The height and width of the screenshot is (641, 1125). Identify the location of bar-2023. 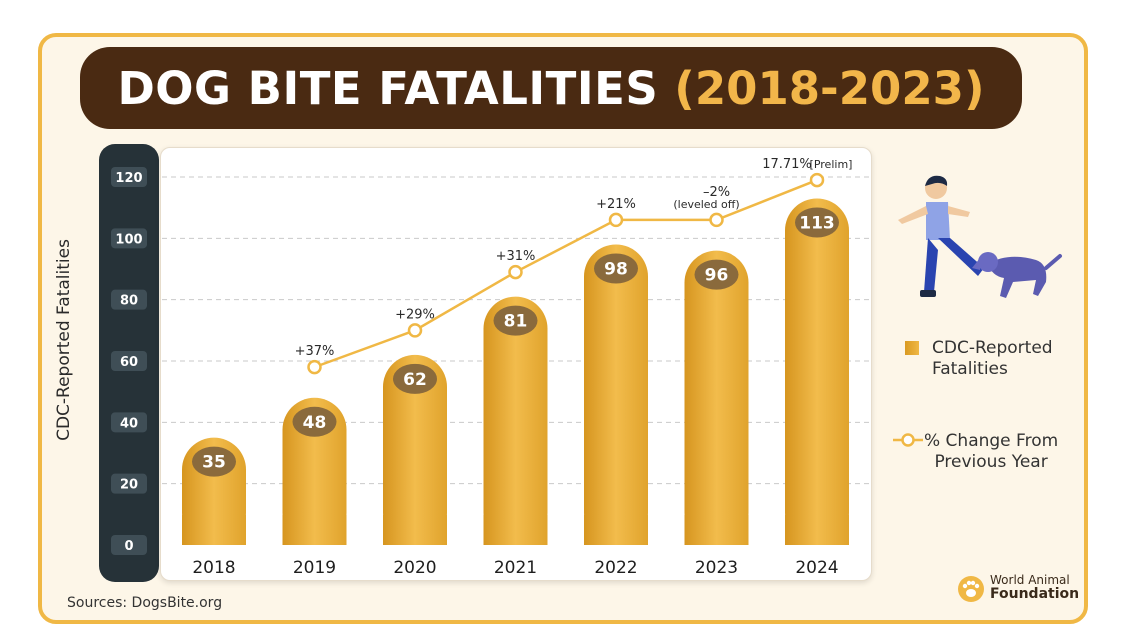
(716, 397).